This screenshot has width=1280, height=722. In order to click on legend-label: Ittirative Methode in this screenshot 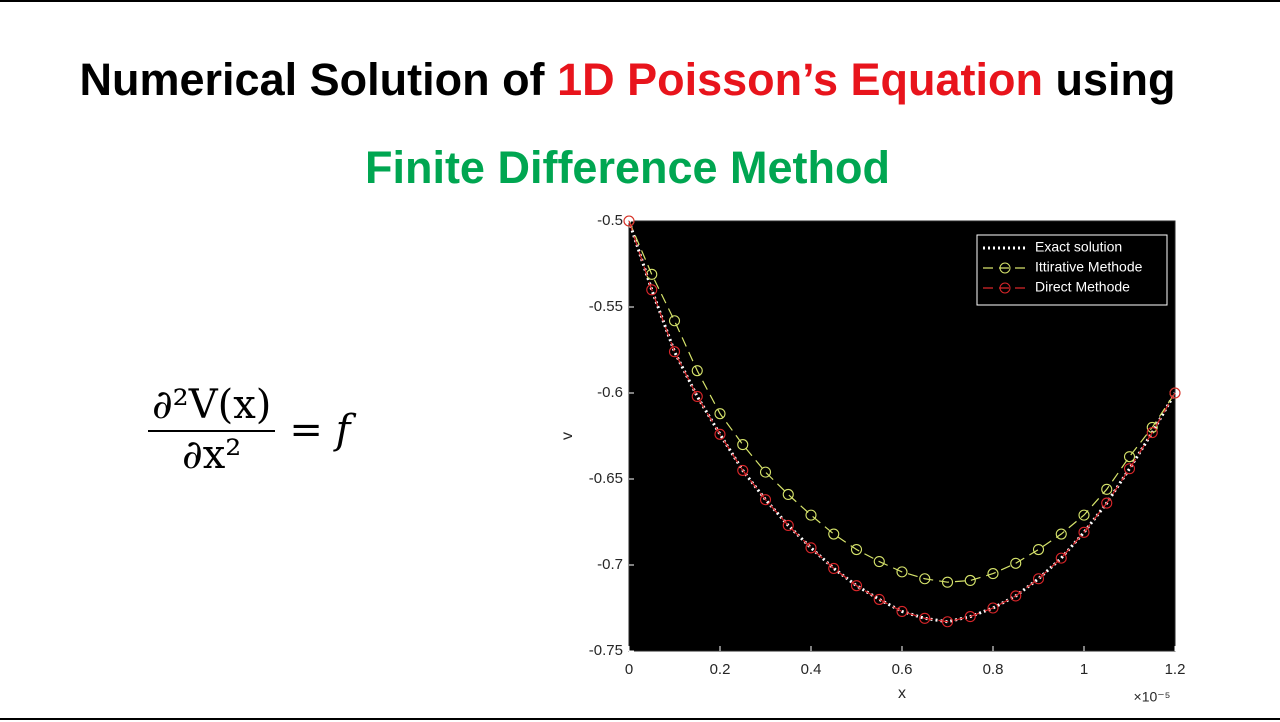, I will do `click(1089, 267)`.